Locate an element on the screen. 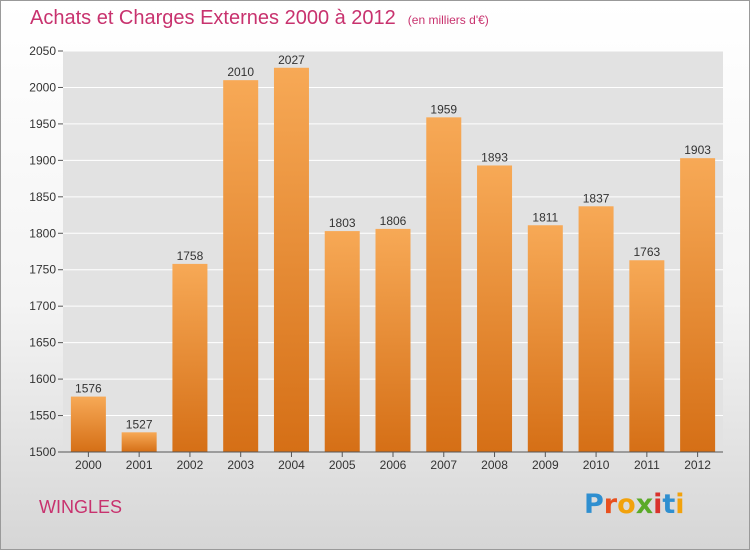  data-label: 1811 is located at coordinates (545, 217).